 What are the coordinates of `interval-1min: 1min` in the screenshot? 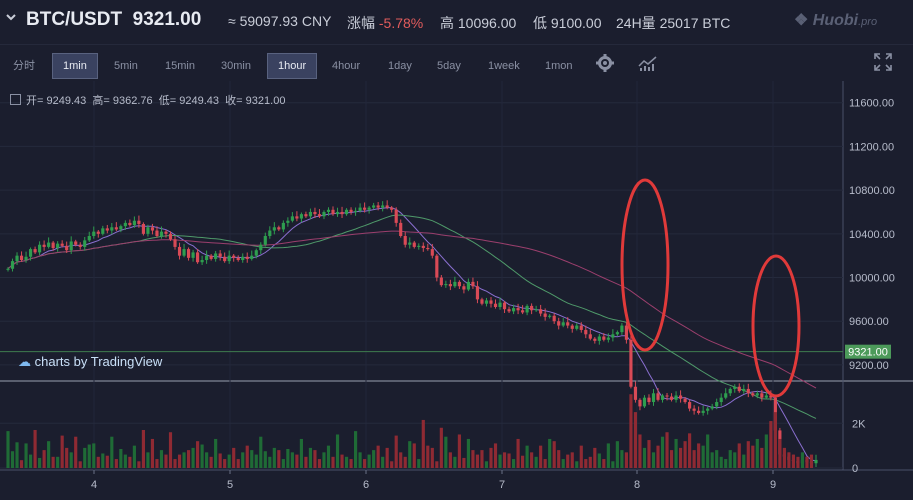 It's located at (75, 66).